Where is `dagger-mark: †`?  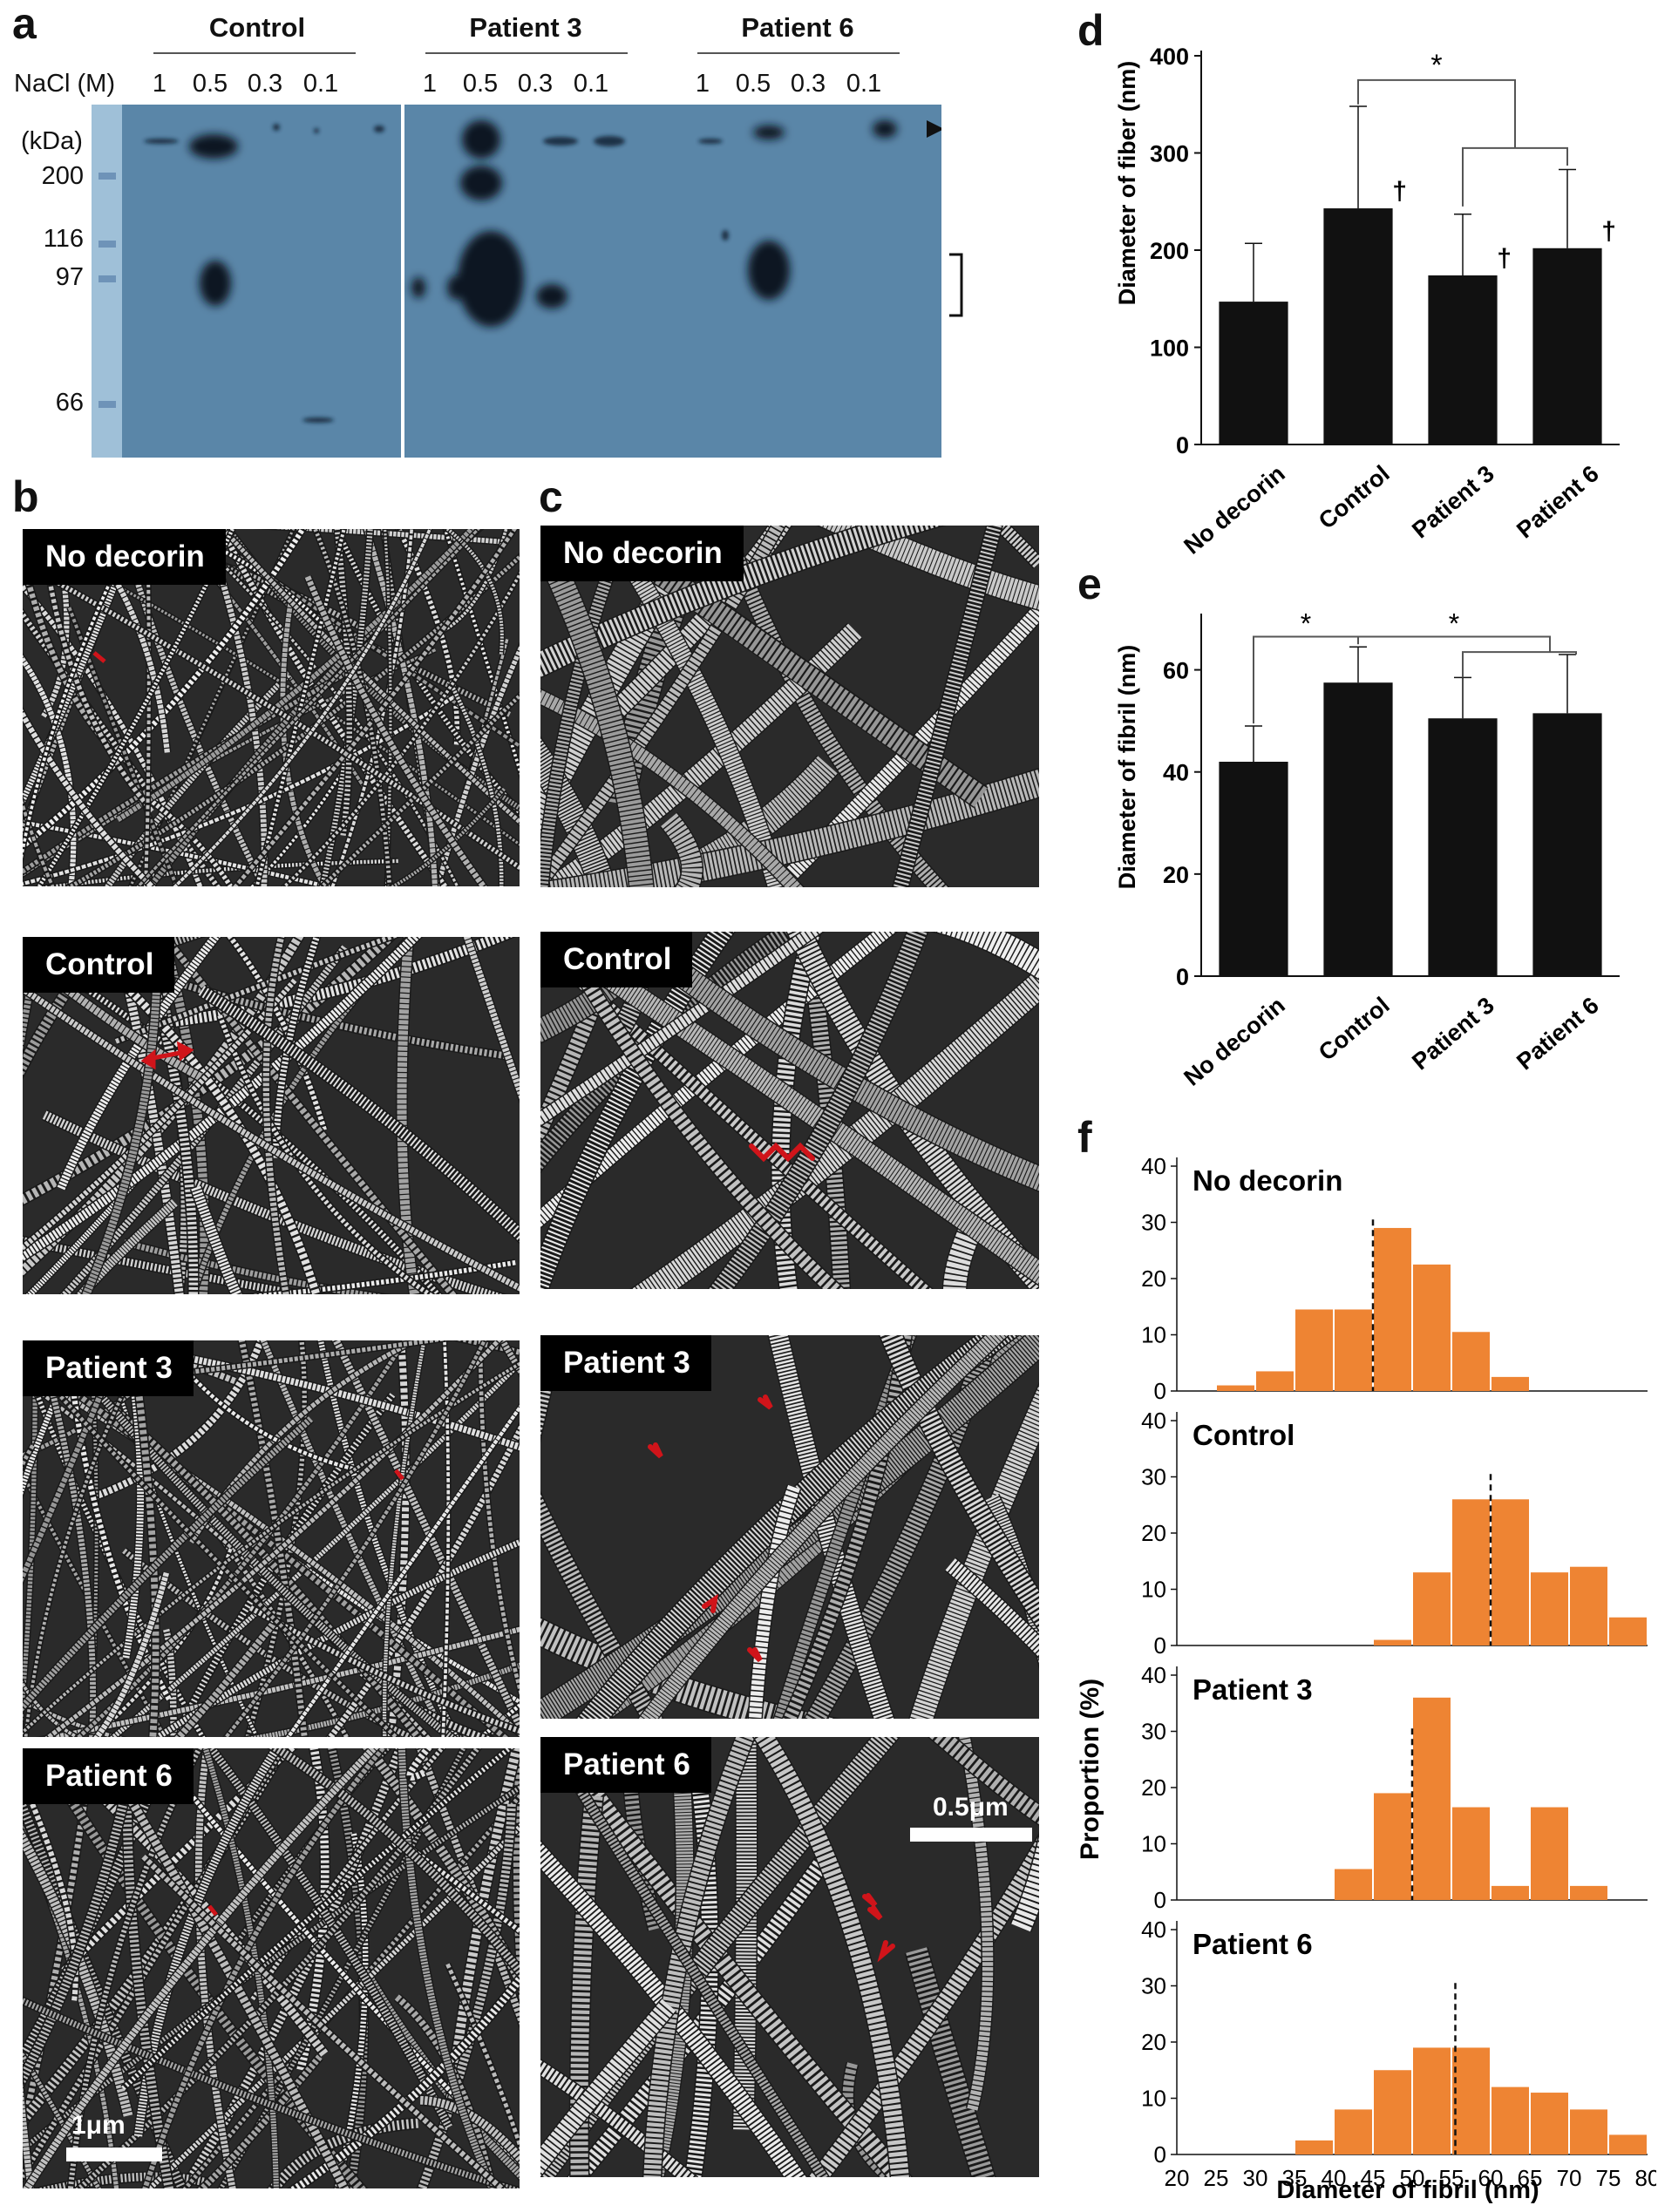 dagger-mark: † is located at coordinates (1608, 231).